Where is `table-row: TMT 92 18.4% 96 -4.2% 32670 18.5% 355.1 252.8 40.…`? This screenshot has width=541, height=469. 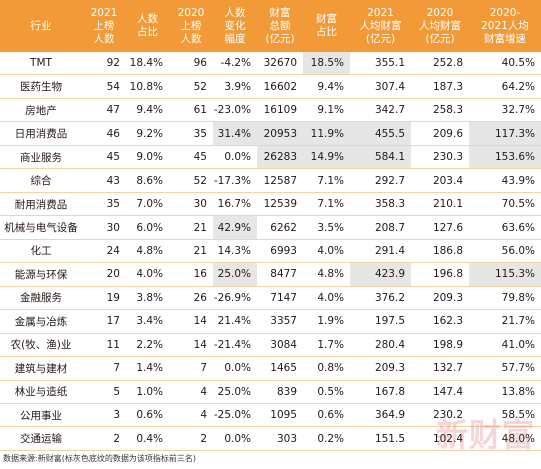 table-row: TMT 92 18.4% 96 -4.2% 32670 18.5% 355.1 252.8 40.… is located at coordinates (270, 64).